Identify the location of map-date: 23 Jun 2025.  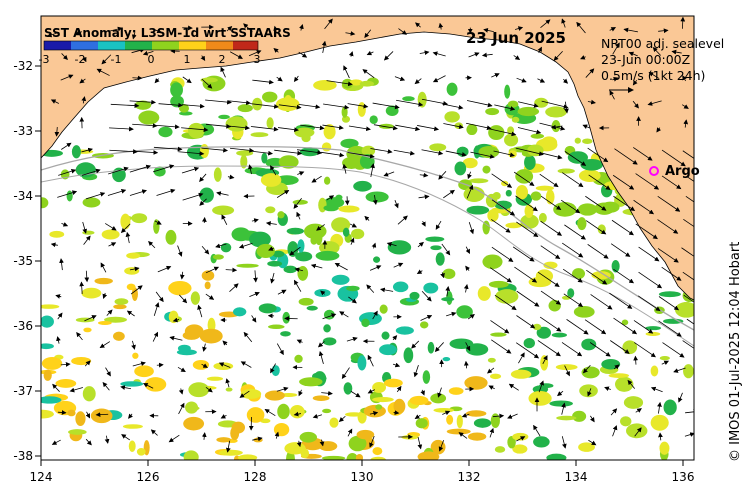
(516, 38).